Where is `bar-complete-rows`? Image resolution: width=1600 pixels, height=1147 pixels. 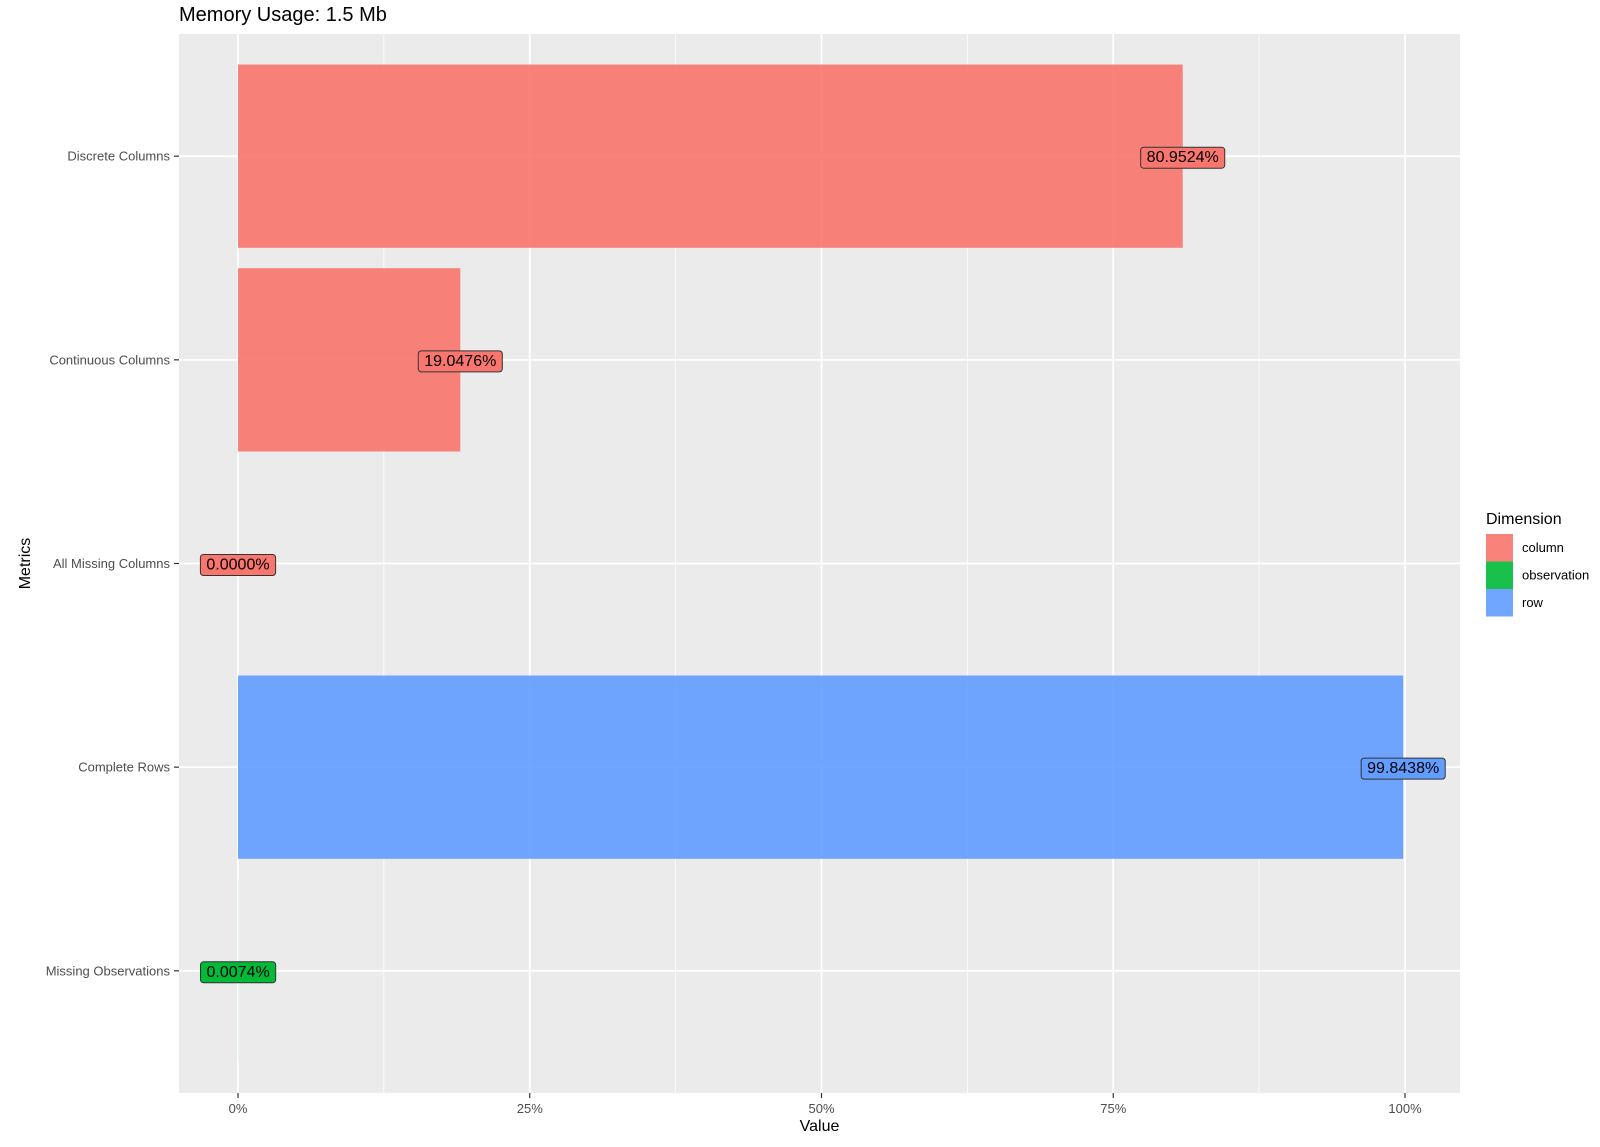
bar-complete-rows is located at coordinates (821, 767).